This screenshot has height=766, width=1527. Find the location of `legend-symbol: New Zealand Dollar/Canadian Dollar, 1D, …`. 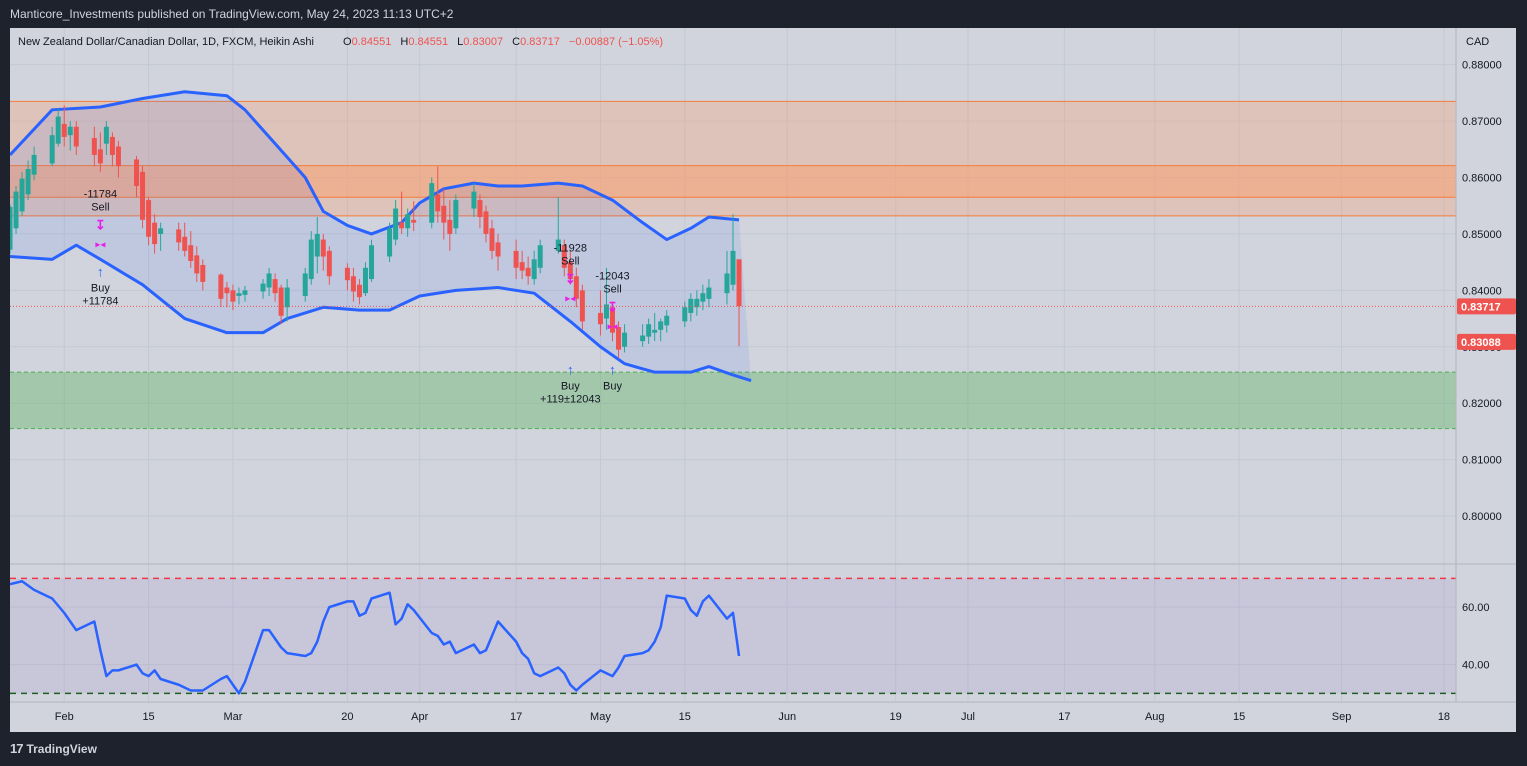

legend-symbol: New Zealand Dollar/Canadian Dollar, 1D, … is located at coordinates (166, 42).